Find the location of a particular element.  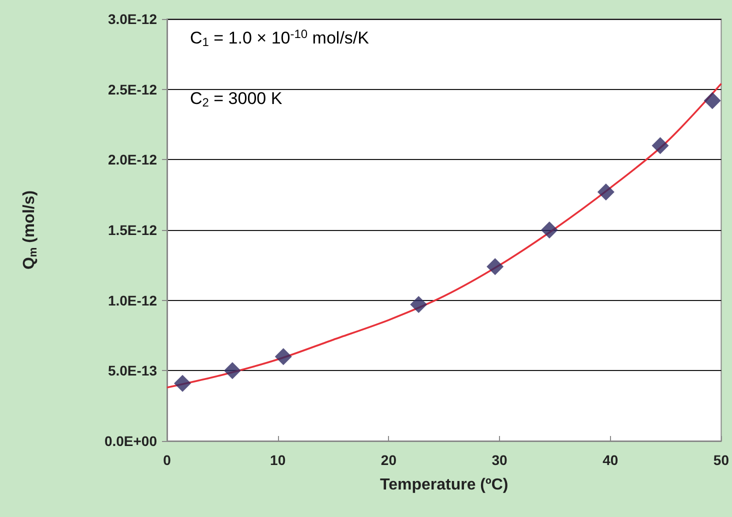

x-tick-label: 50 is located at coordinates (721, 460).